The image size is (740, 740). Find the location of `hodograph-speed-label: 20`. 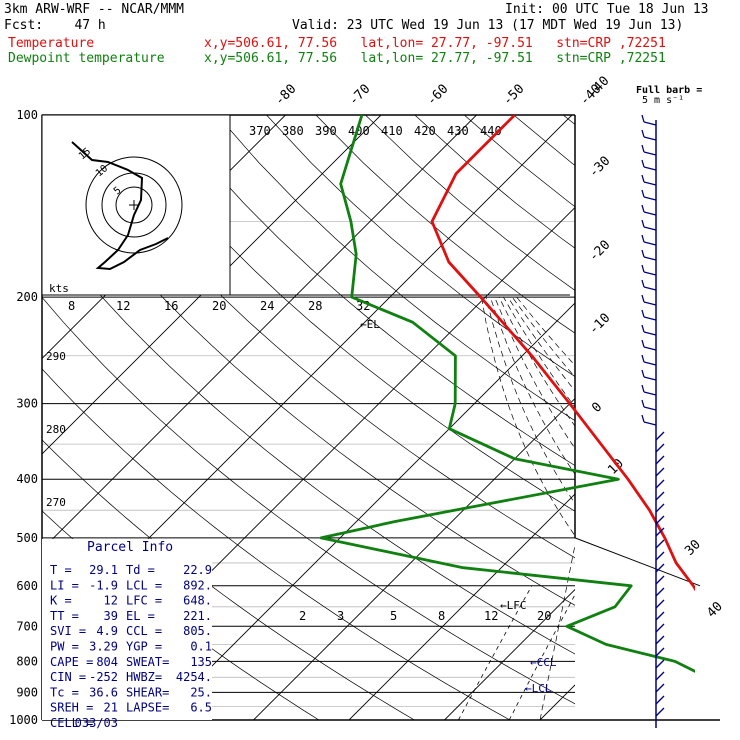

hodograph-speed-label: 20 is located at coordinates (219, 306).